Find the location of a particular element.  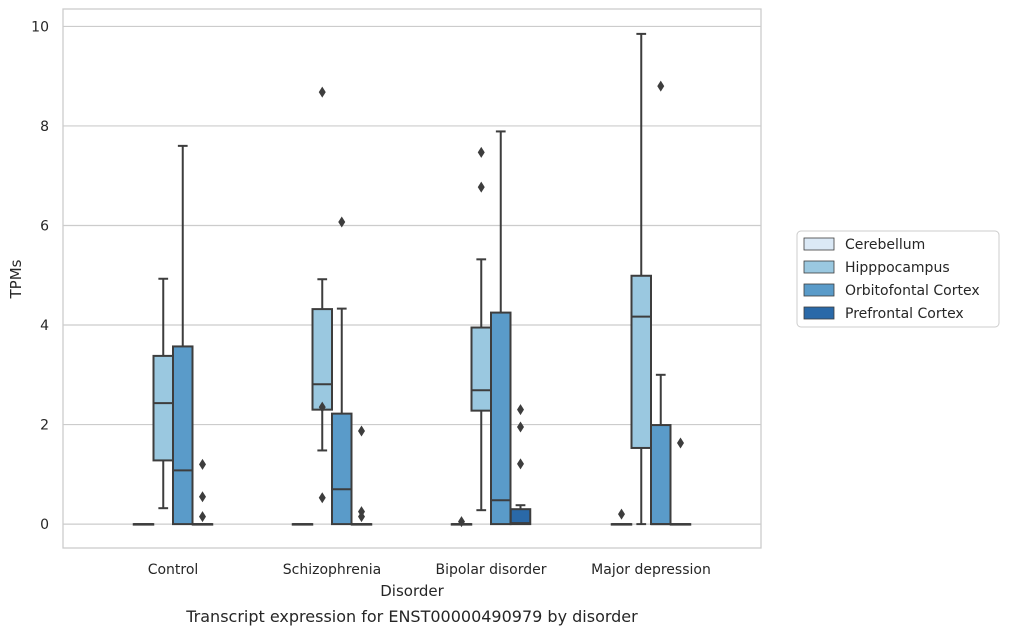

x-tick-label: Major depression is located at coordinates (651, 570).